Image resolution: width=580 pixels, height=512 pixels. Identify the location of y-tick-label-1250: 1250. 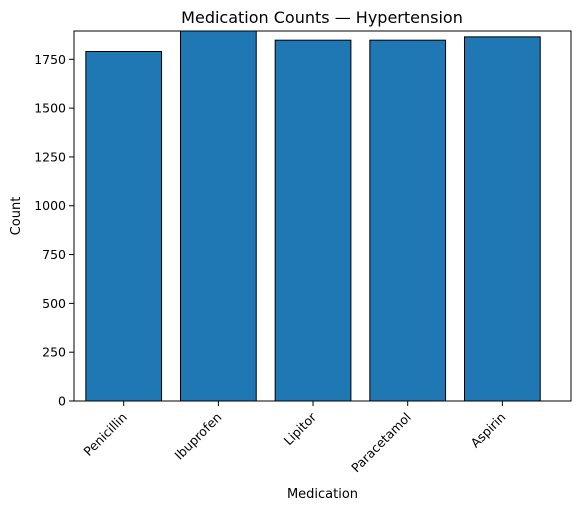
(50, 156).